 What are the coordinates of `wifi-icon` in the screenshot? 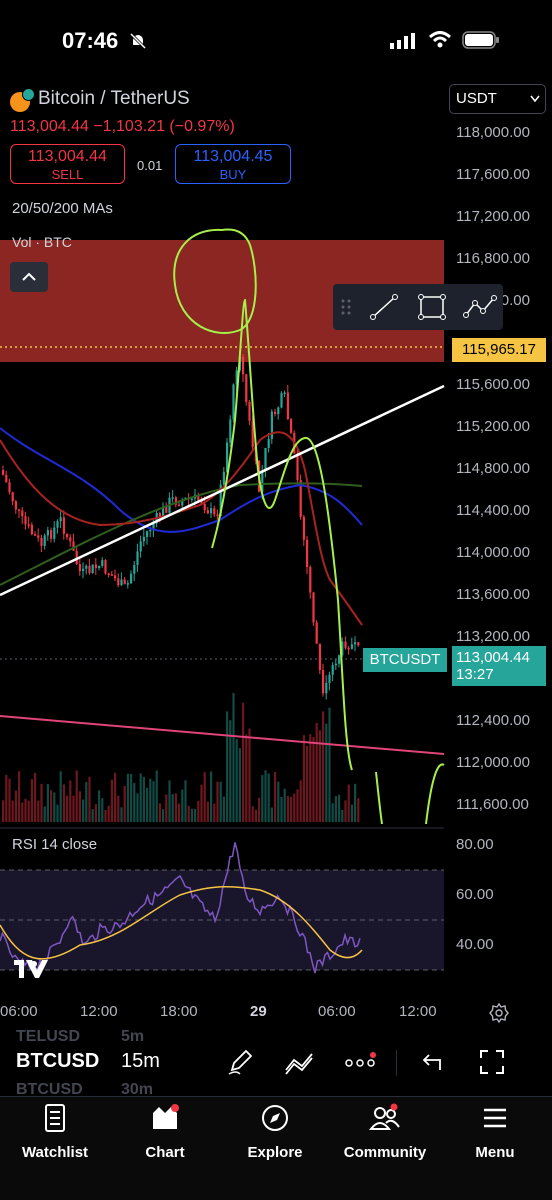 It's located at (440, 39).